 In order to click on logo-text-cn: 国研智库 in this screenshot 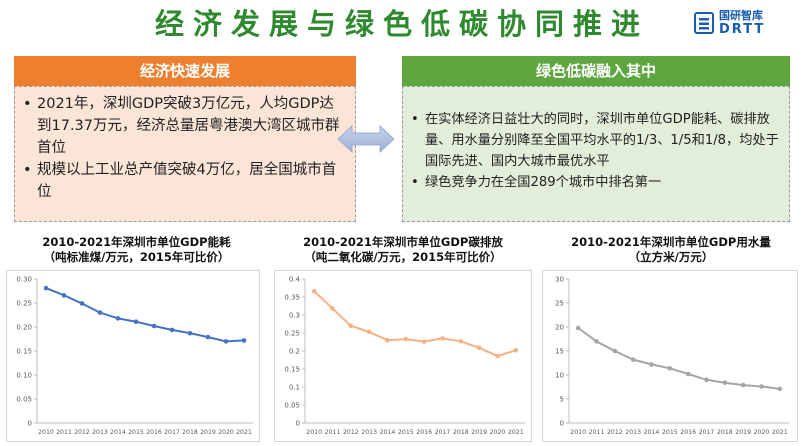, I will do `click(741, 15)`.